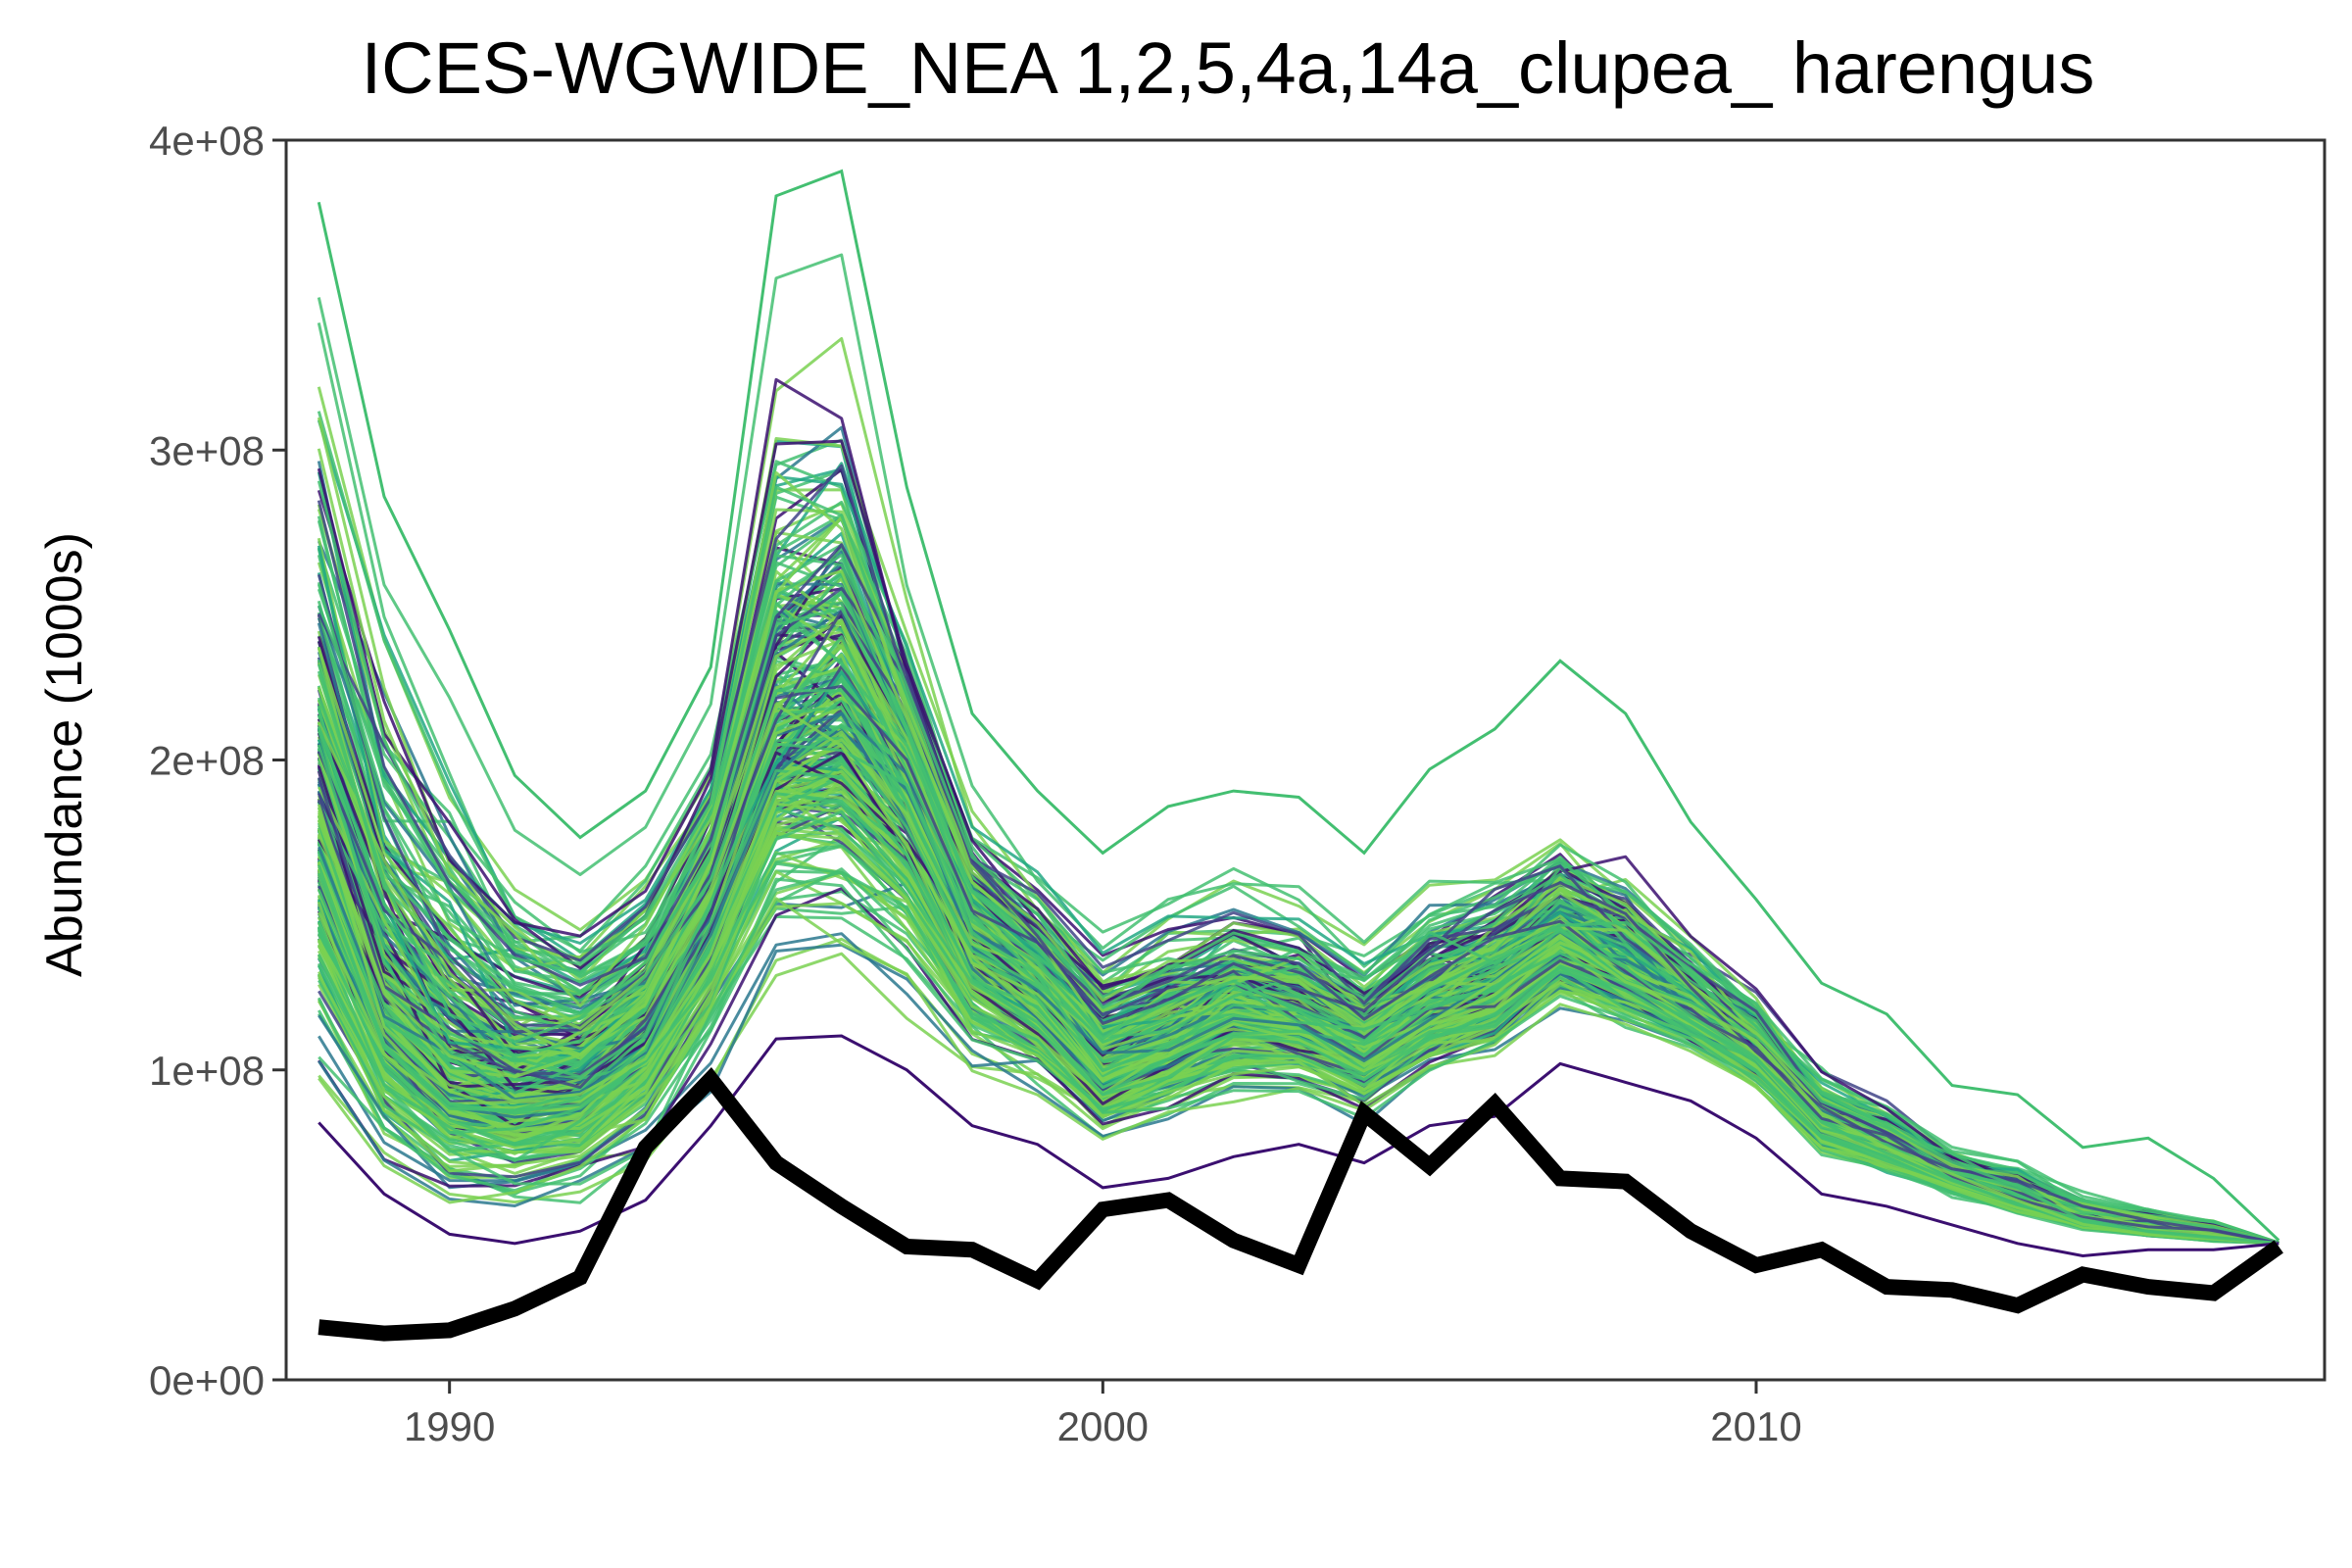 The height and width of the screenshot is (1568, 2352). I want to click on x-tick-label: 2000, so click(1103, 1426).